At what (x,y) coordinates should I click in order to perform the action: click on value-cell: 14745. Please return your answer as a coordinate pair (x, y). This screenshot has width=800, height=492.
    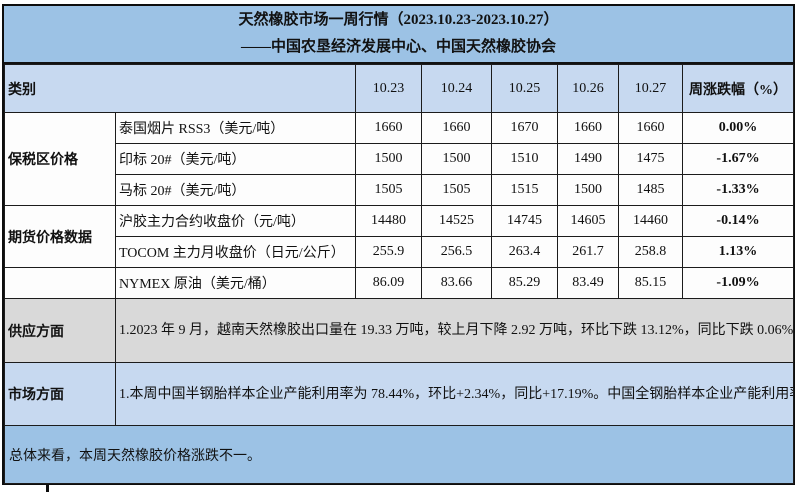
    Looking at the image, I should click on (524, 221).